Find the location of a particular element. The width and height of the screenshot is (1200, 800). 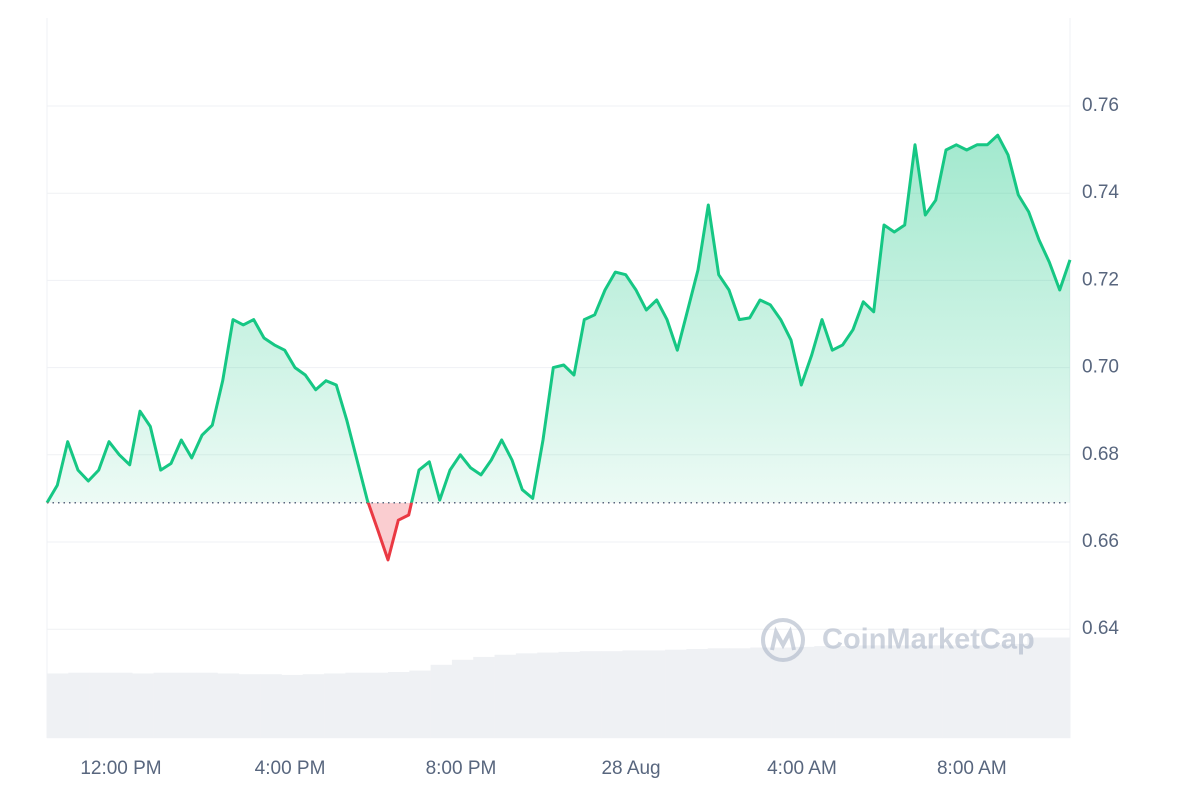

x-tick-label: 28 Aug is located at coordinates (630, 768).